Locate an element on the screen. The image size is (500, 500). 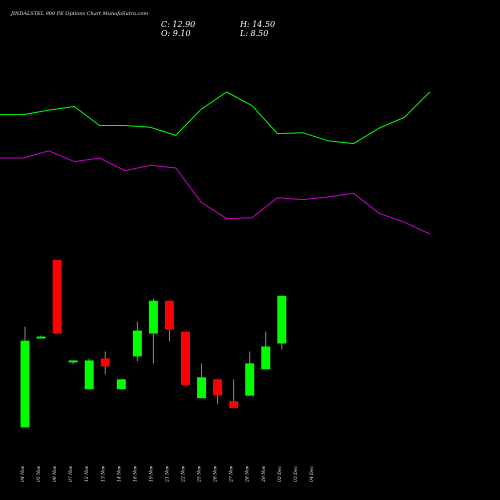
x-tick-label: 07 Nov is located at coordinates (71, 473).